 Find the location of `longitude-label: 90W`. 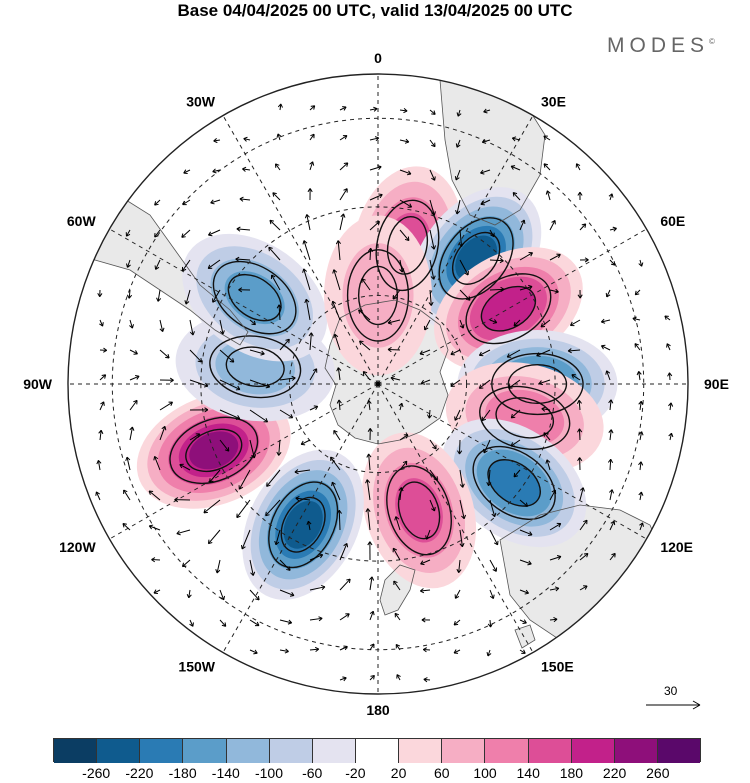

longitude-label: 90W is located at coordinates (38, 384).